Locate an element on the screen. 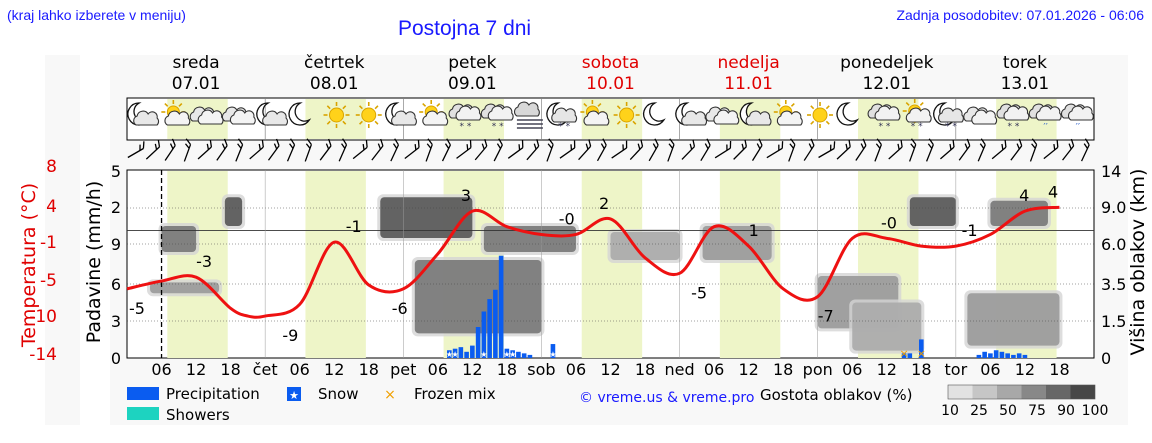  day-abbr-tick: ned is located at coordinates (680, 369).